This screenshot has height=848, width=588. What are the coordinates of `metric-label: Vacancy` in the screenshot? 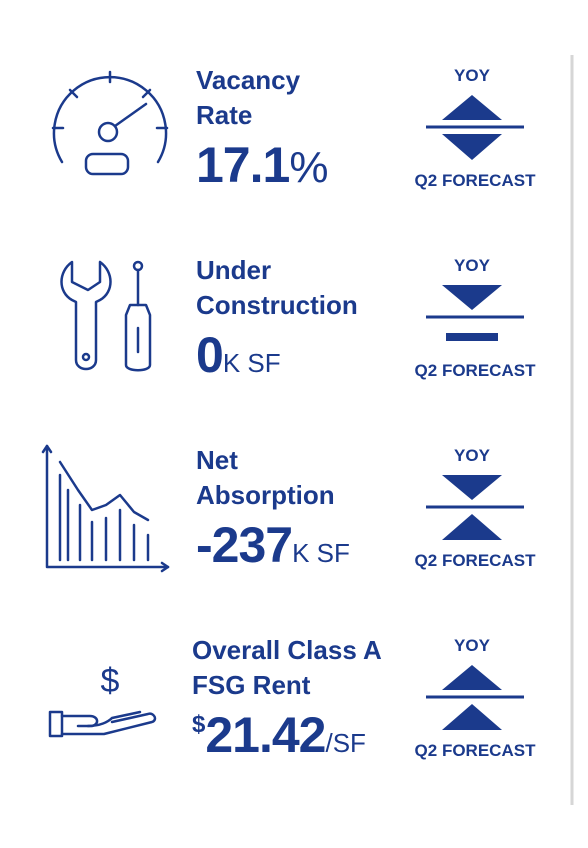 It's located at (248, 80).